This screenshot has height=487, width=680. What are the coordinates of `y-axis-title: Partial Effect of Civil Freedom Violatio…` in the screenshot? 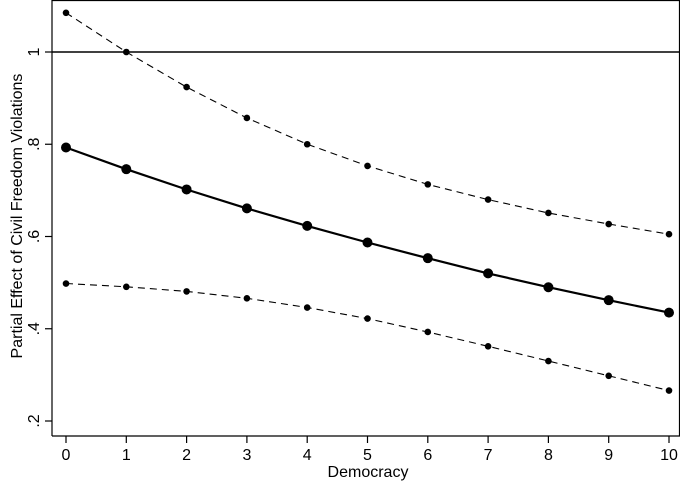 It's located at (17, 216).